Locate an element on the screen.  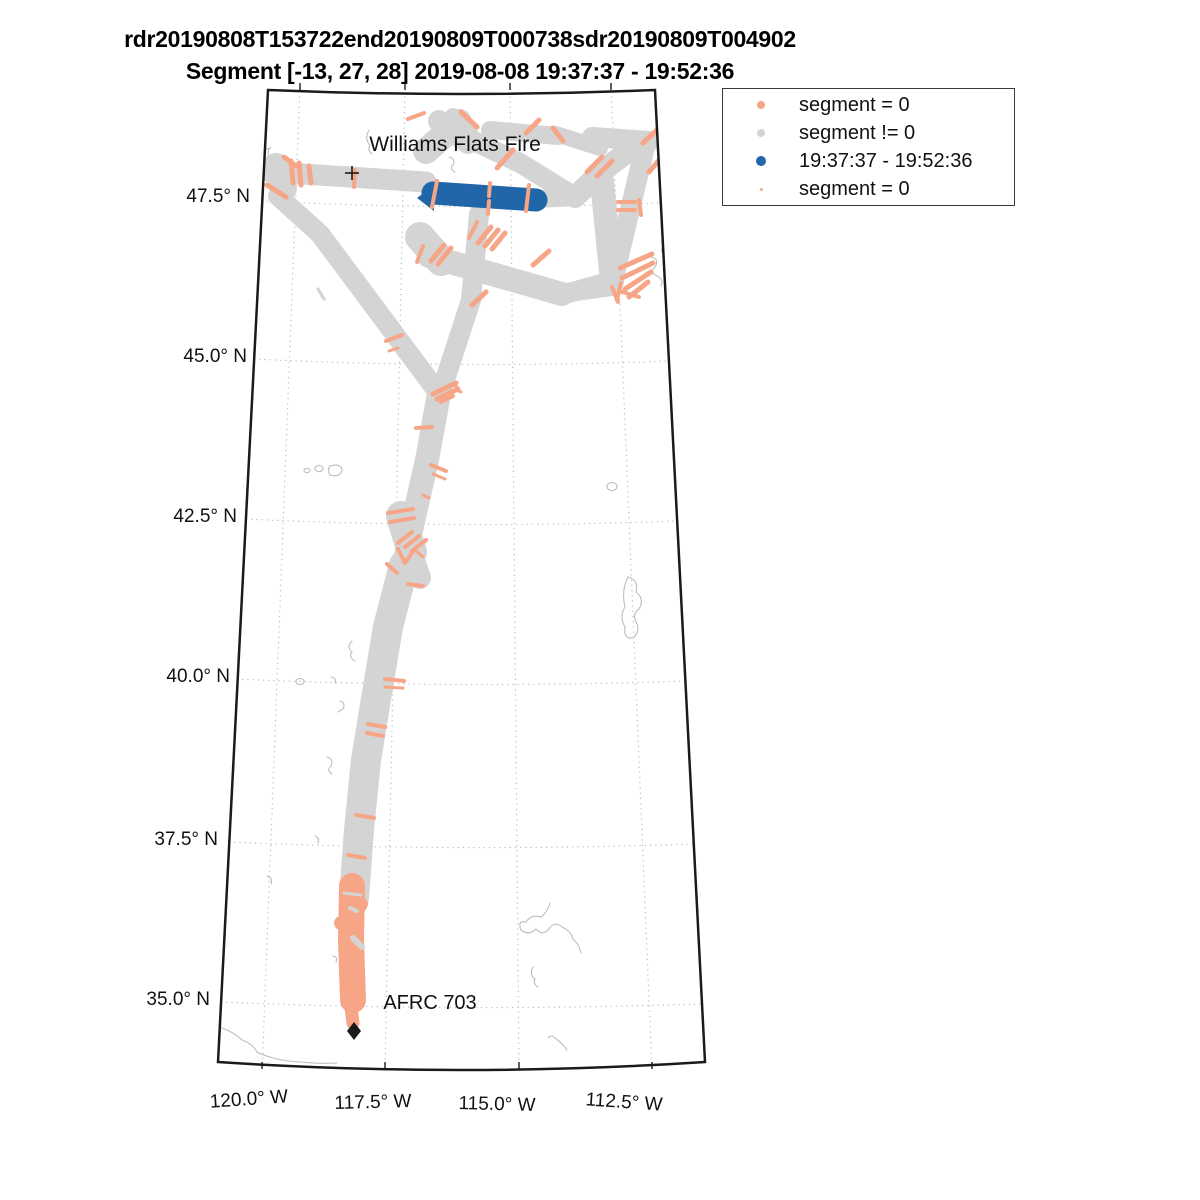
aircraft-annotation: AFRC 703 is located at coordinates (430, 1003).